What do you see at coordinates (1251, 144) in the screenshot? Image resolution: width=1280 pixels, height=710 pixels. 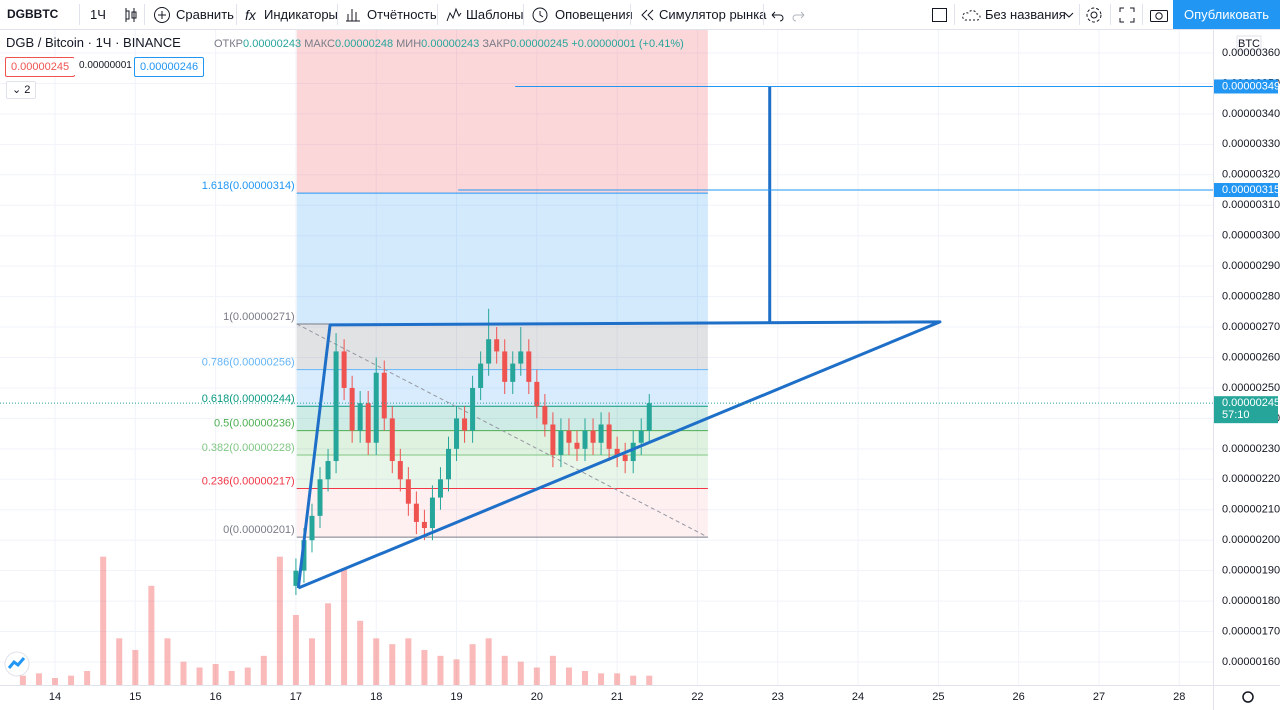 I see `y-tick-label: 0.00000330` at bounding box center [1251, 144].